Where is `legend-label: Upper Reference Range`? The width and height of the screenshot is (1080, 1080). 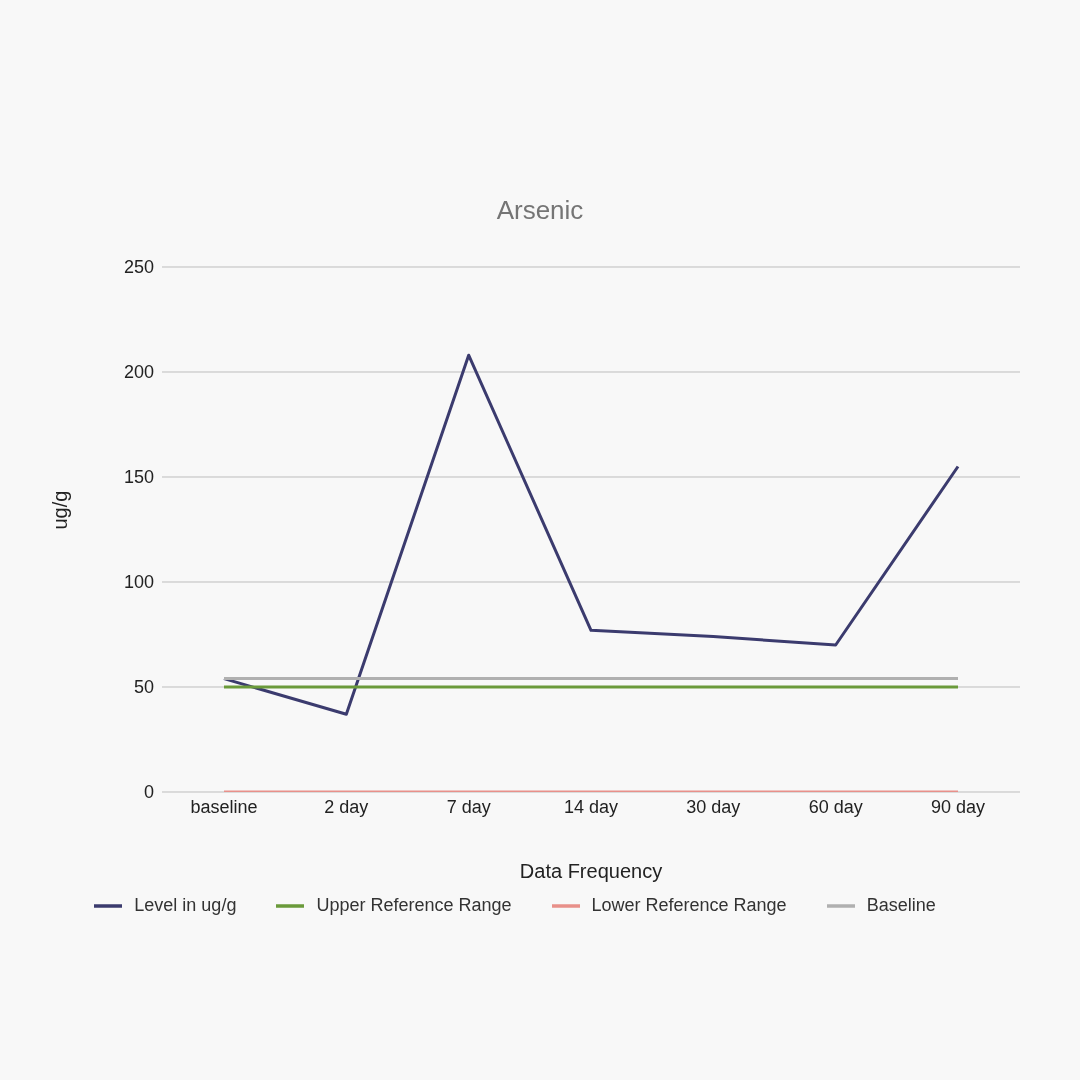 legend-label: Upper Reference Range is located at coordinates (414, 904).